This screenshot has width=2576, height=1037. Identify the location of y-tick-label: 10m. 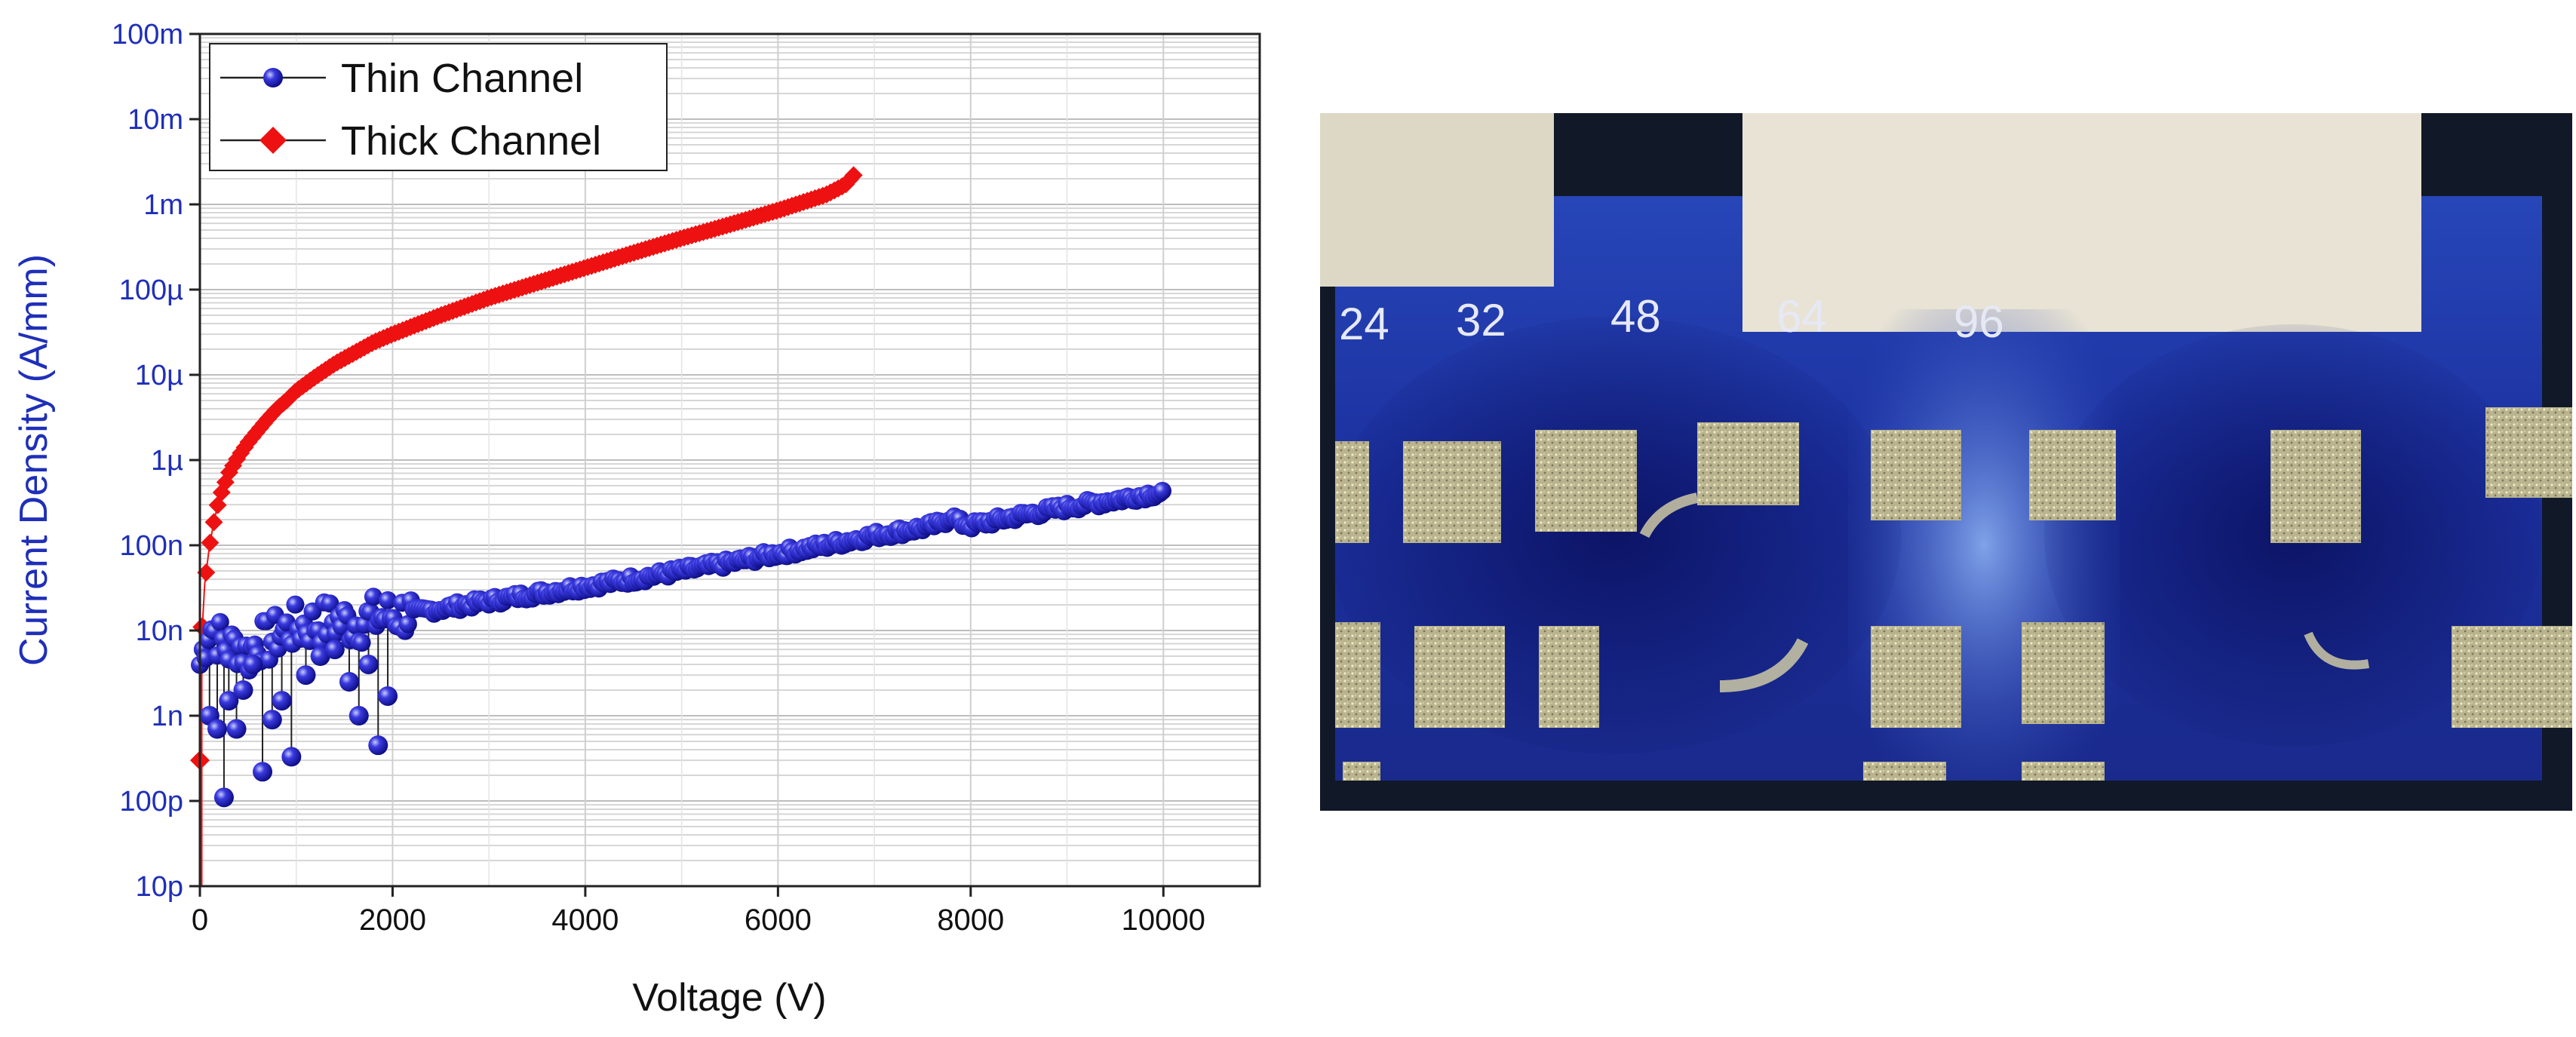
(155, 120).